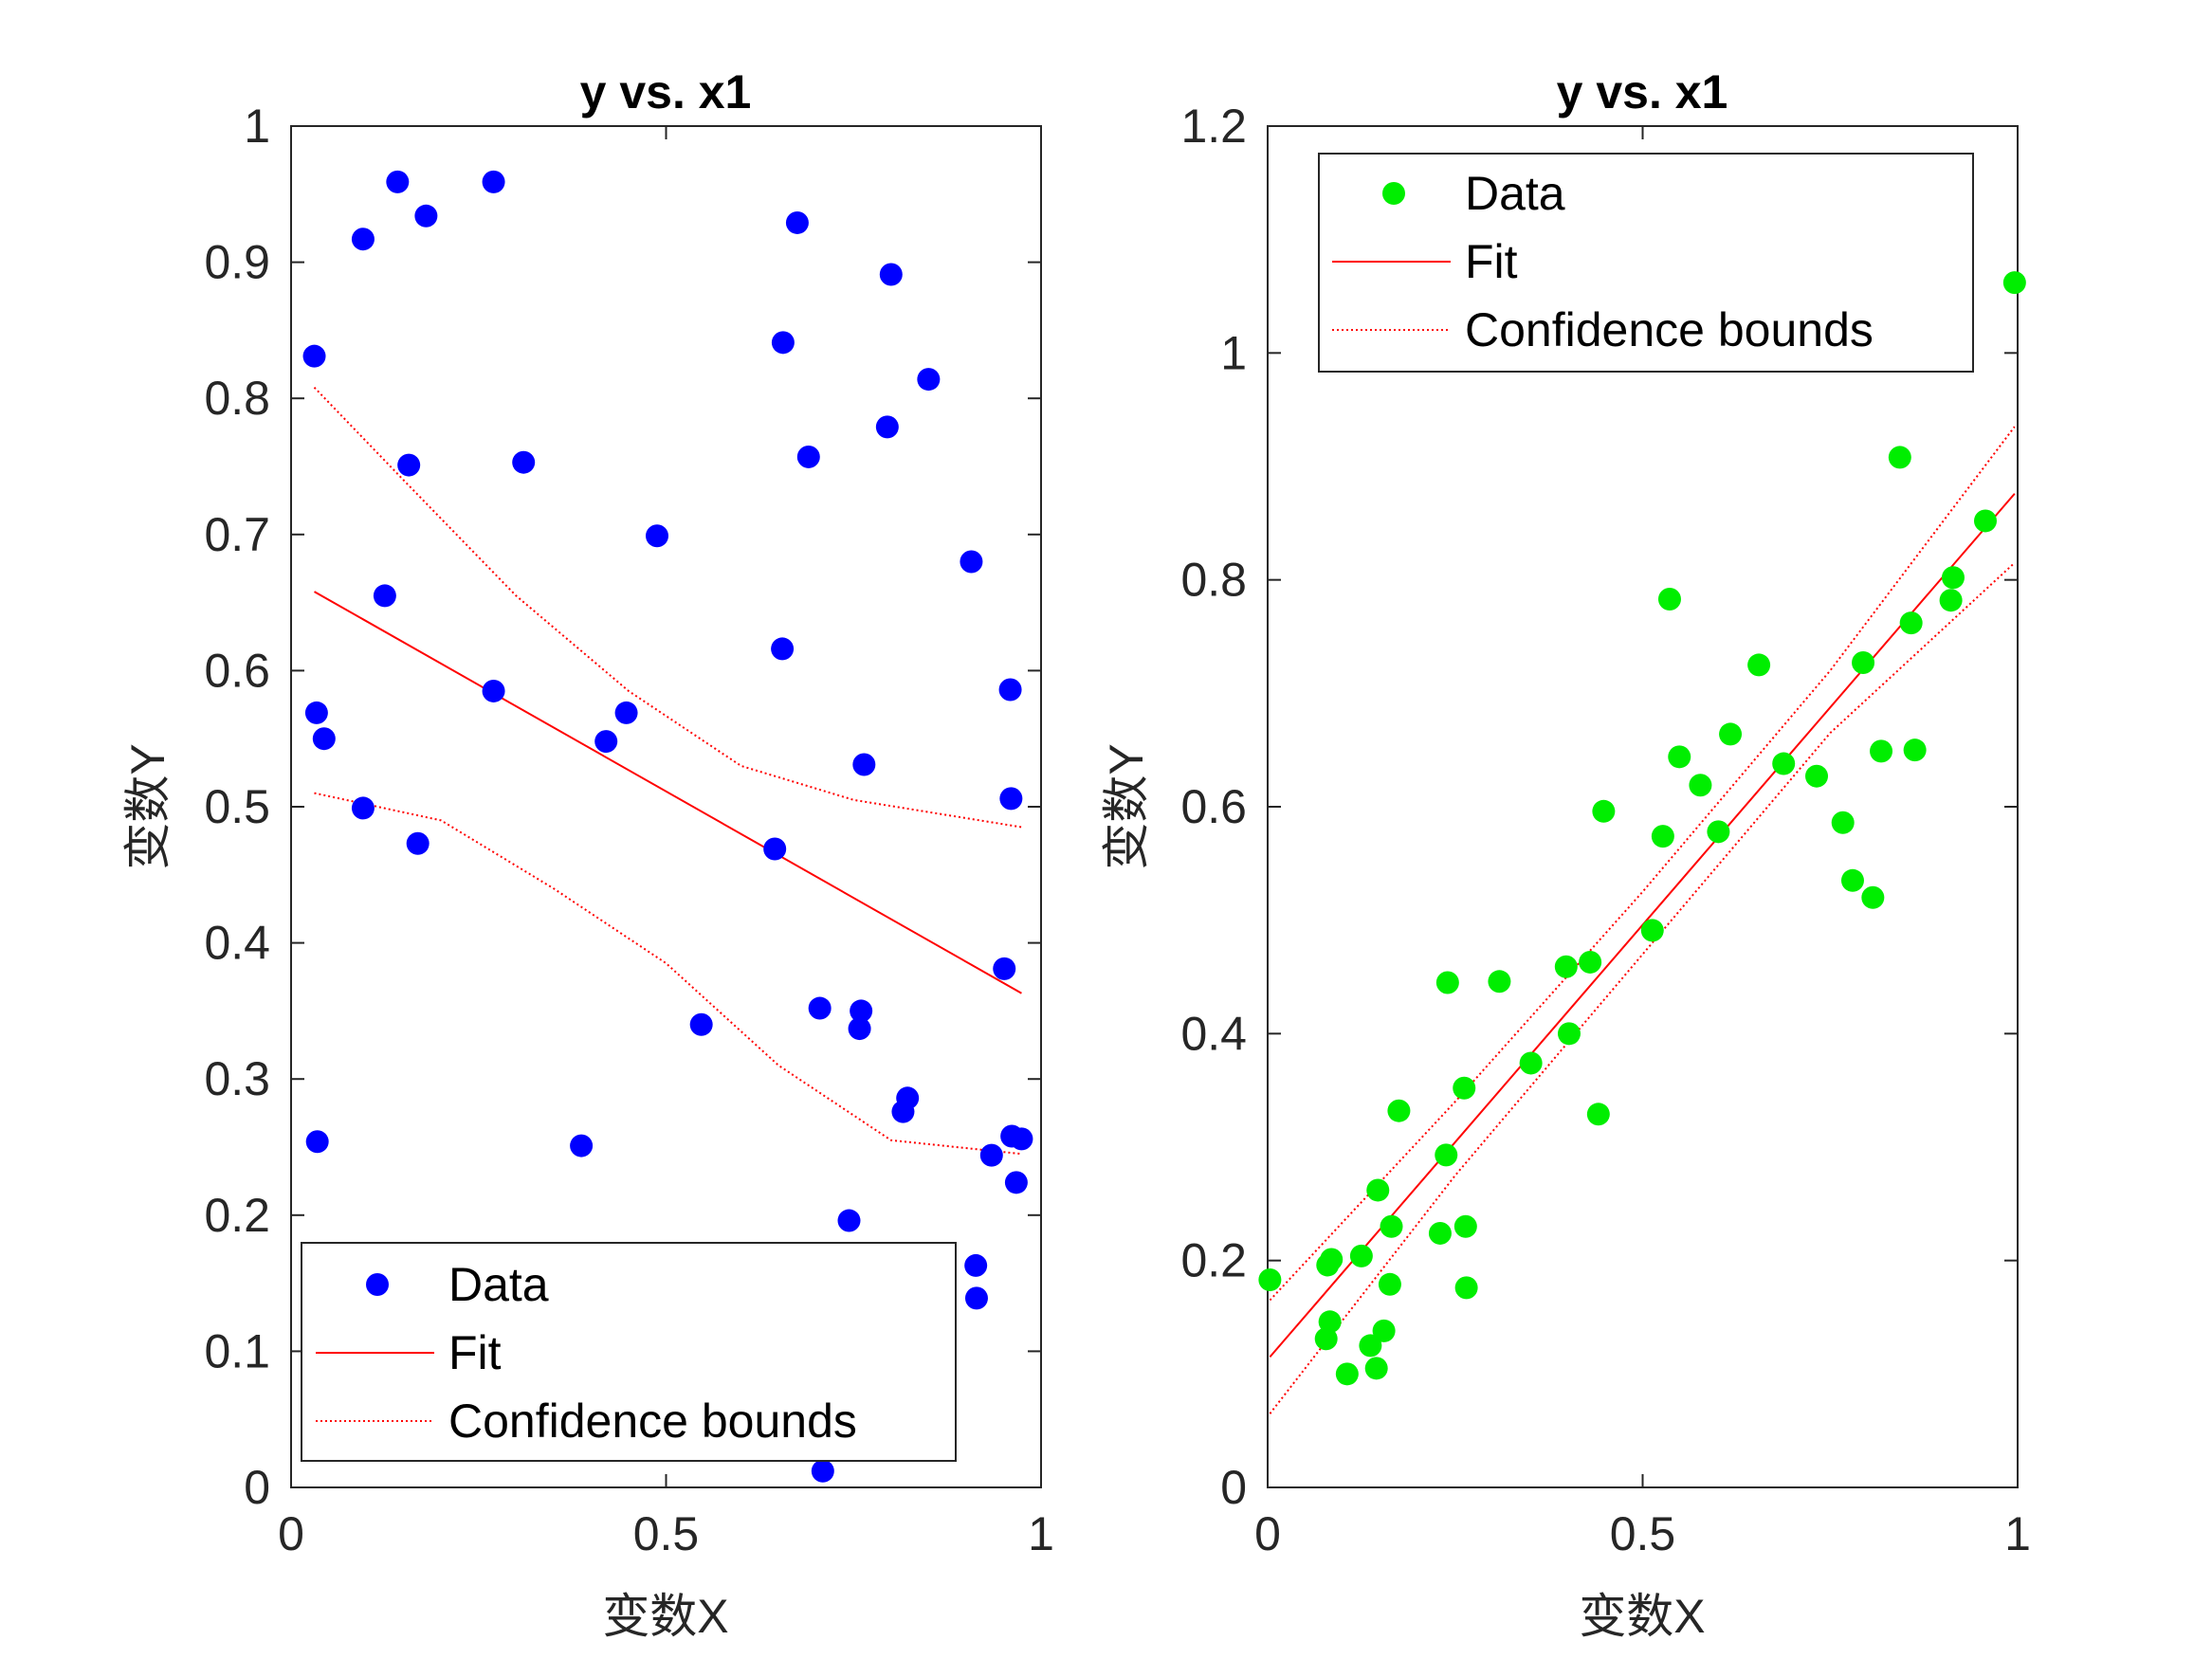 This screenshot has height=1659, width=2212. I want to click on left-y-tick-label: 0.5, so click(237, 806).